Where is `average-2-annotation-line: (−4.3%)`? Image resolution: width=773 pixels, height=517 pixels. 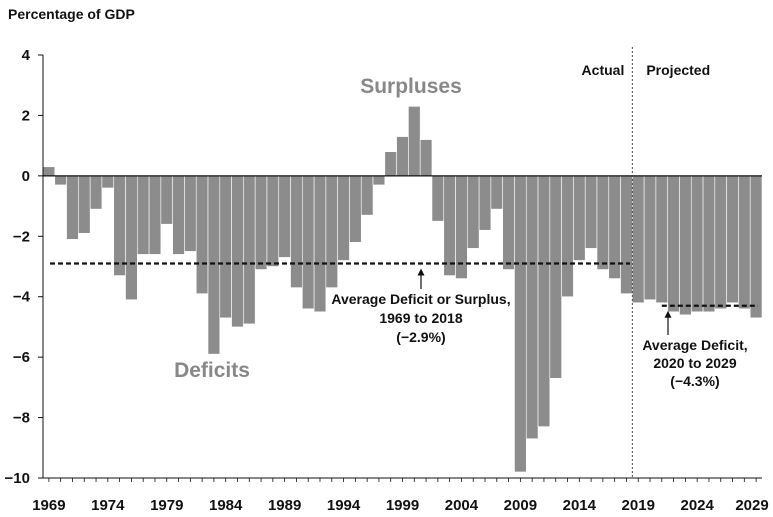 average-2-annotation-line: (−4.3%) is located at coordinates (694, 381).